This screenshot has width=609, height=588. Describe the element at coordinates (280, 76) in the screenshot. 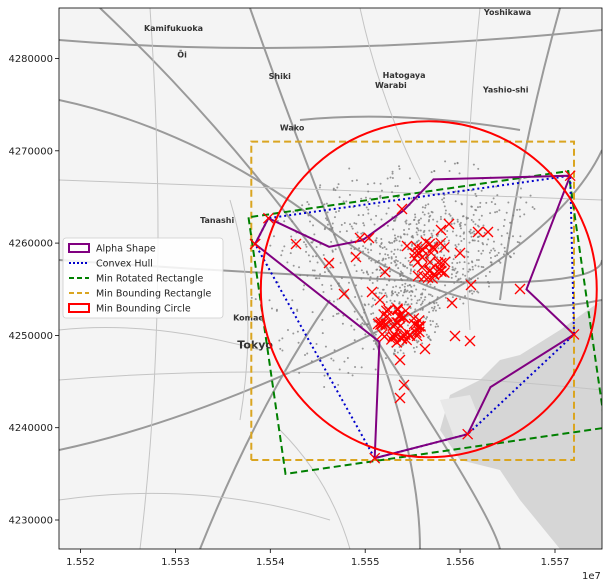

I see `place-label: Shiki` at that location.